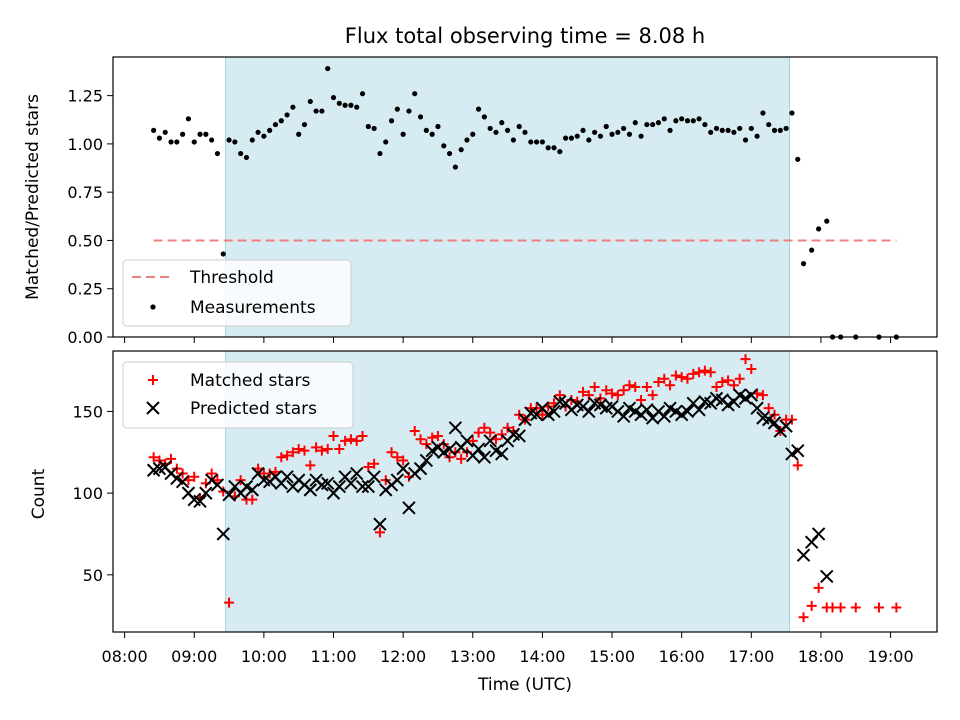  Describe the element at coordinates (821, 656) in the screenshot. I see `x-tick-label: 18:00` at that location.